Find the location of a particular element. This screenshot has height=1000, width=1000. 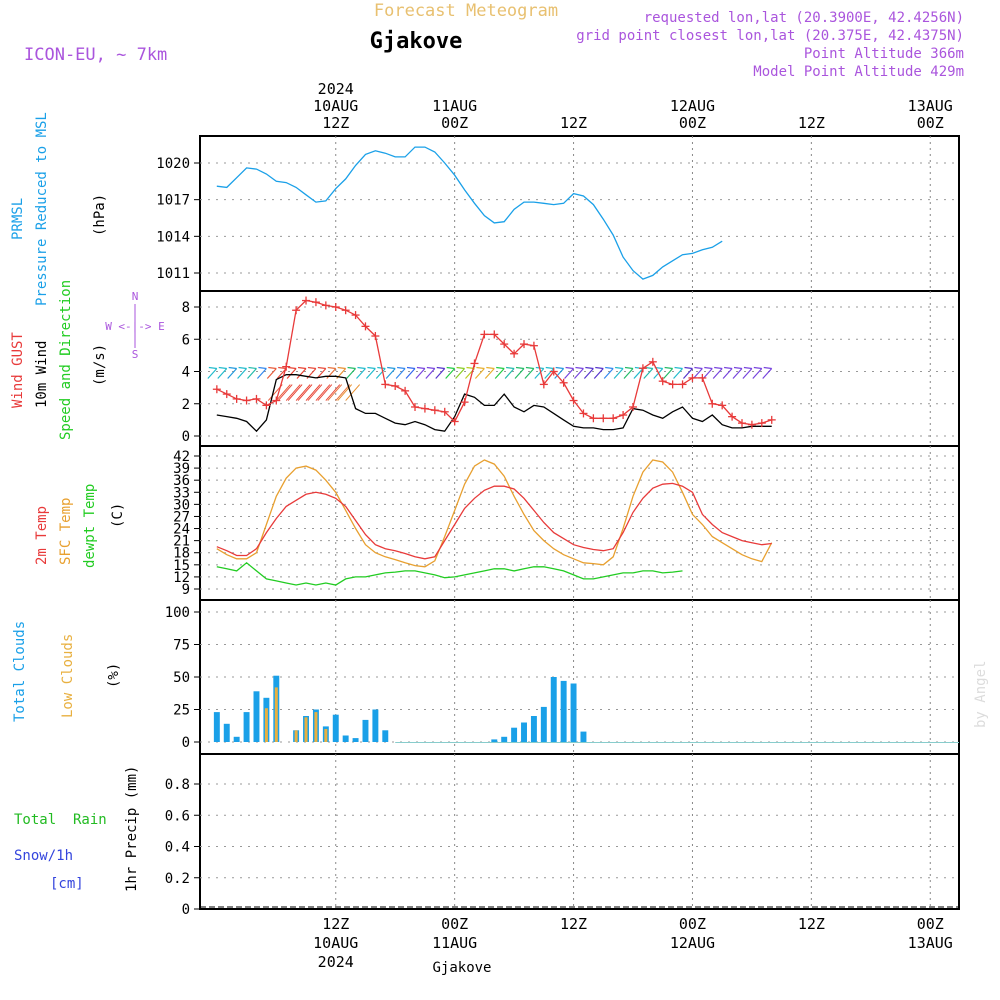

tick-label: 42 is located at coordinates (181, 457).